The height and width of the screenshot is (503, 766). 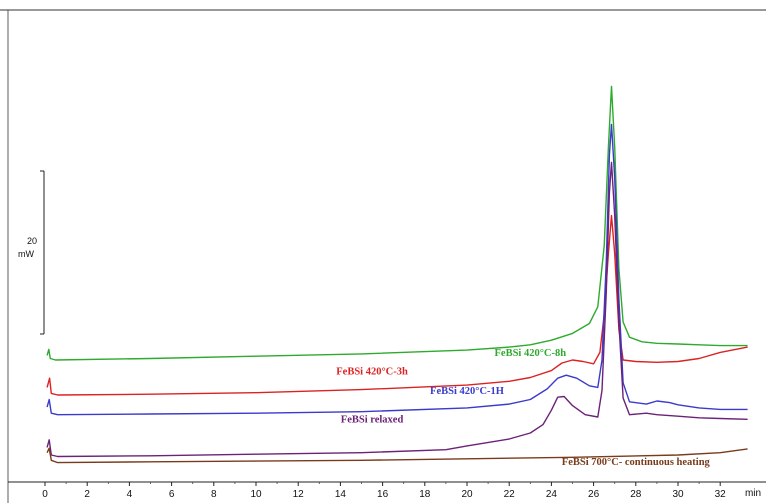 I want to click on scale-bar: 20 mW, so click(x=31, y=252).